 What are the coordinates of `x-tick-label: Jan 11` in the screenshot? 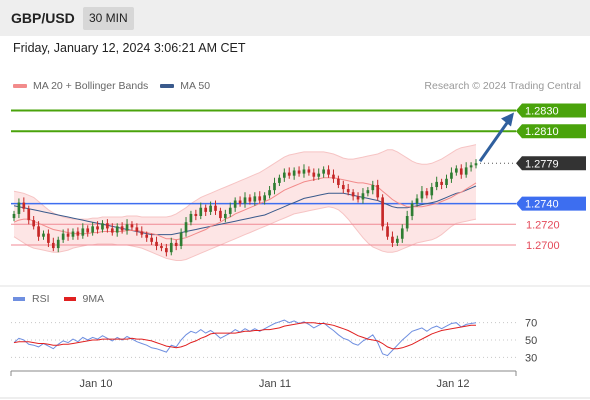 It's located at (275, 384).